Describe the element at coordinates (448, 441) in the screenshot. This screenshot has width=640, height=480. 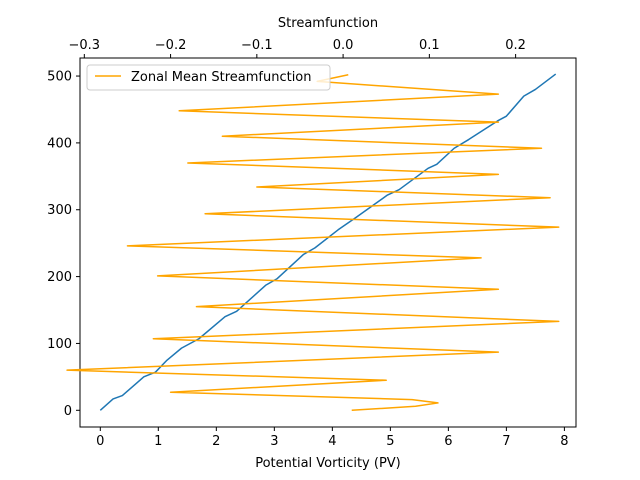
I see `bottom-tick-label: 6` at that location.